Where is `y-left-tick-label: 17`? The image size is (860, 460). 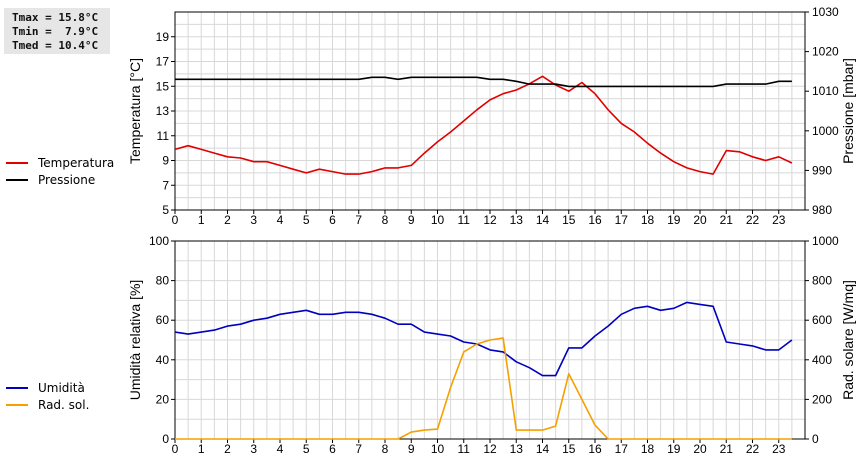
y-left-tick-label: 17 is located at coordinates (163, 62).